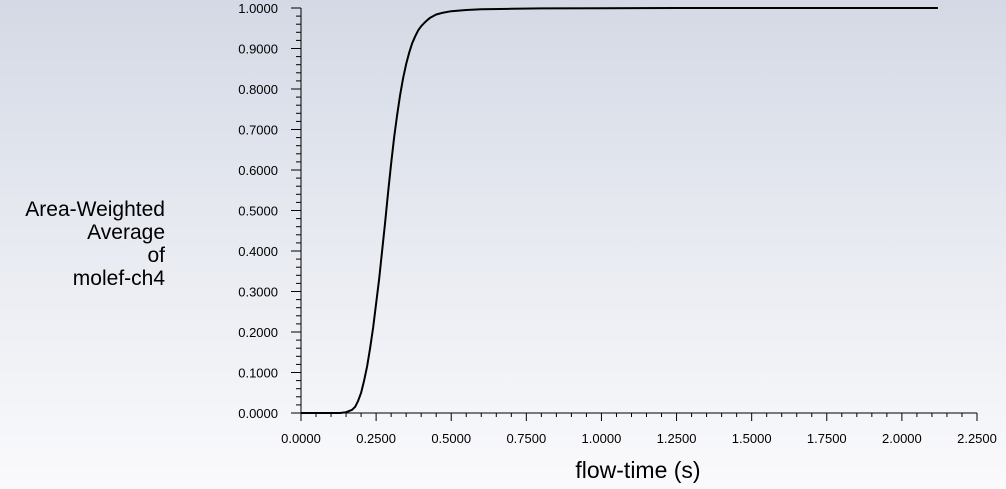 Image resolution: width=1006 pixels, height=489 pixels. What do you see at coordinates (258, 130) in the screenshot?
I see `y-tick-label: 0.7000` at bounding box center [258, 130].